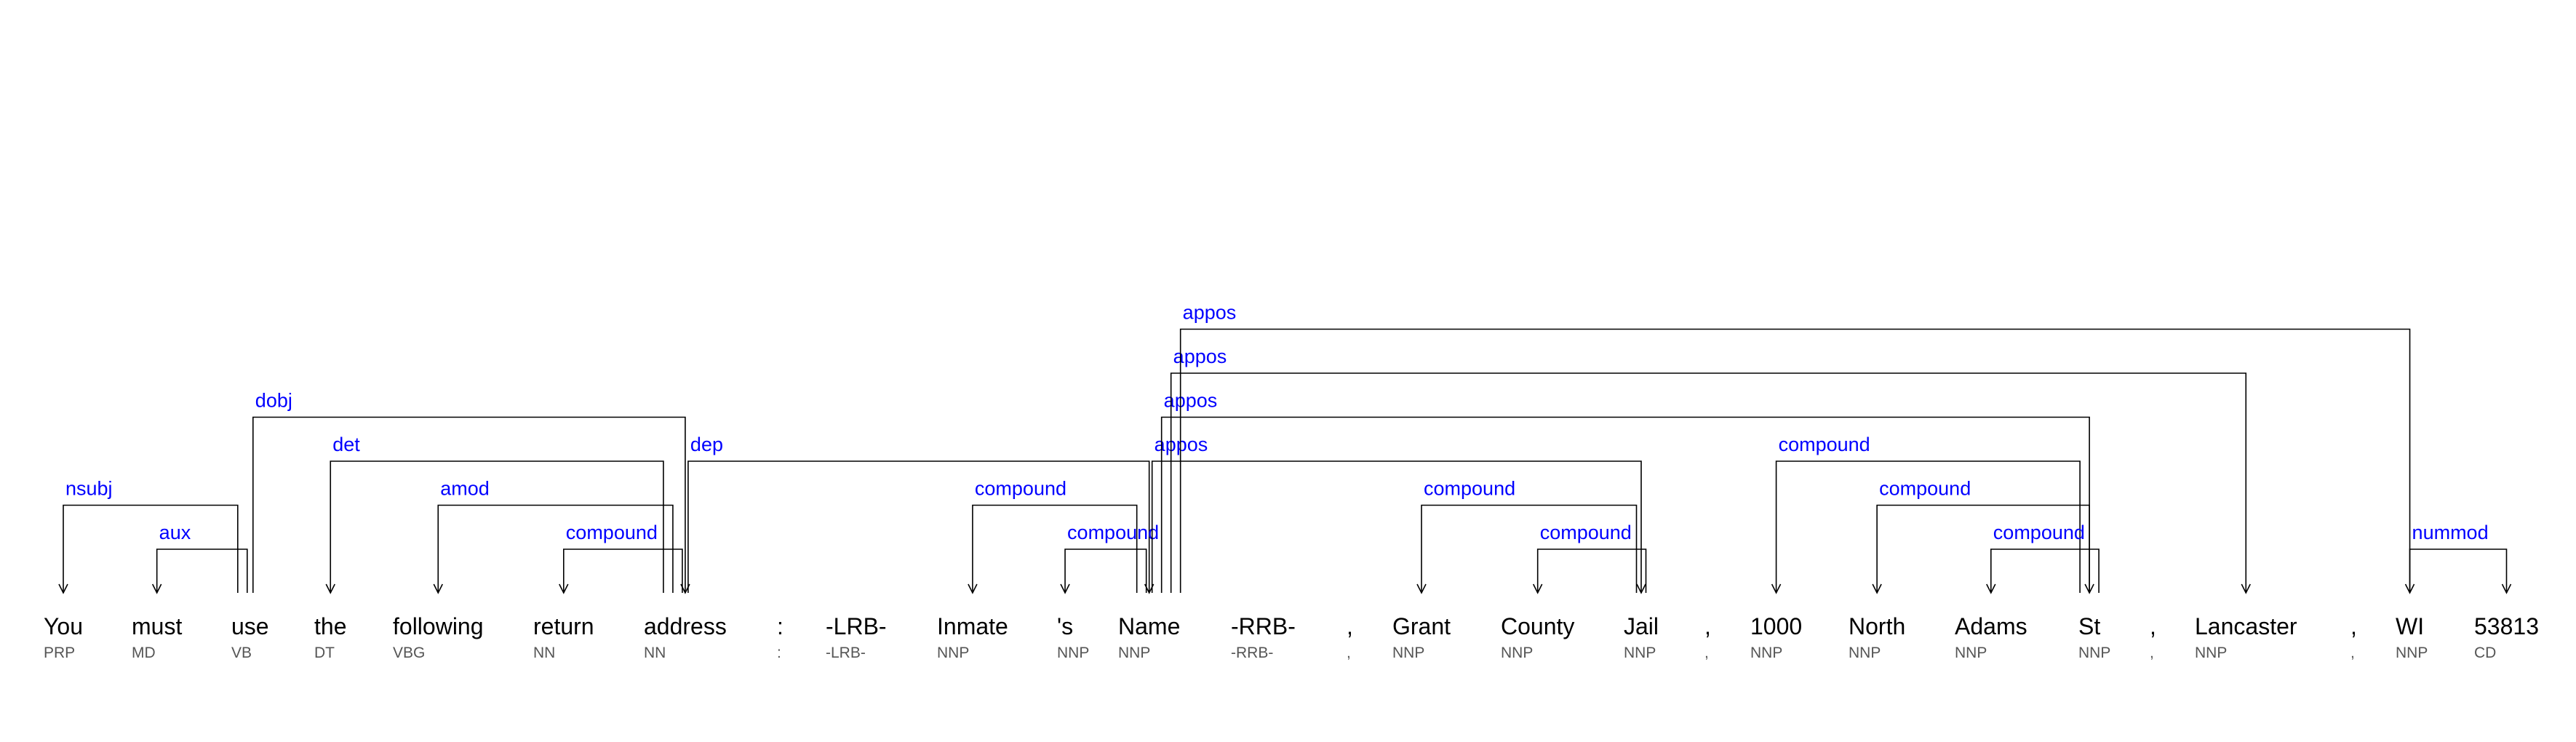  Describe the element at coordinates (1252, 653) in the screenshot. I see `pos-tag: -RRB-` at that location.